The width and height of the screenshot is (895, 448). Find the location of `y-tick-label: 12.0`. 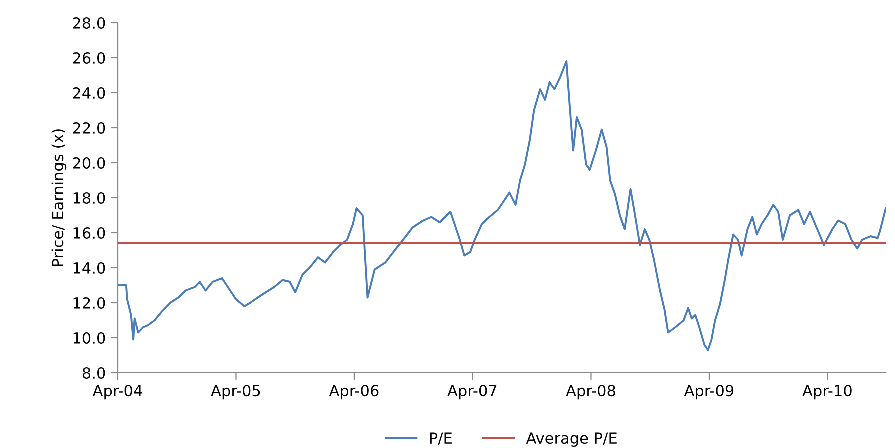

y-tick-label: 12.0 is located at coordinates (90, 303).